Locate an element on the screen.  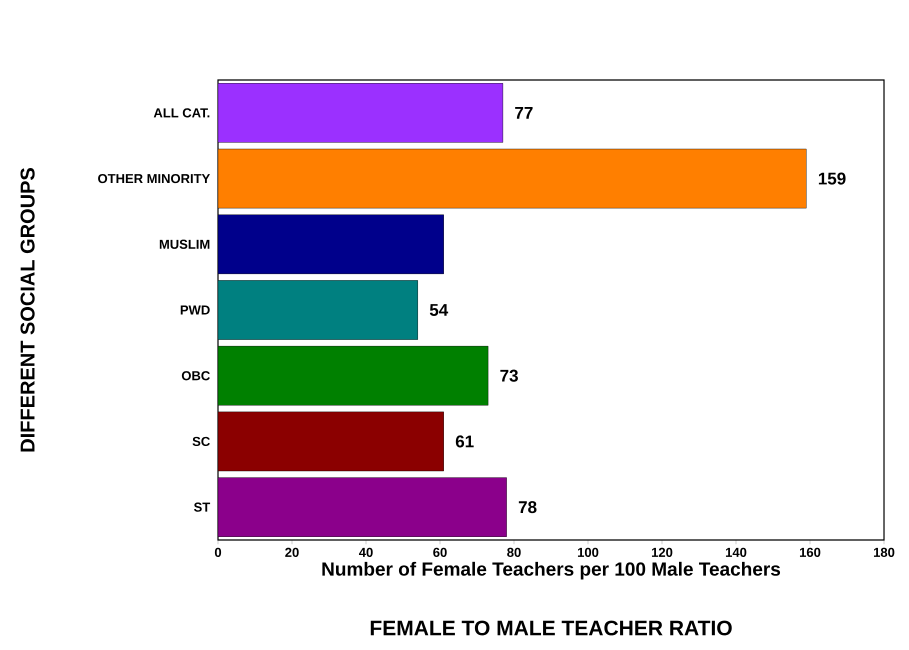
y-tick-label: ST is located at coordinates (202, 507).